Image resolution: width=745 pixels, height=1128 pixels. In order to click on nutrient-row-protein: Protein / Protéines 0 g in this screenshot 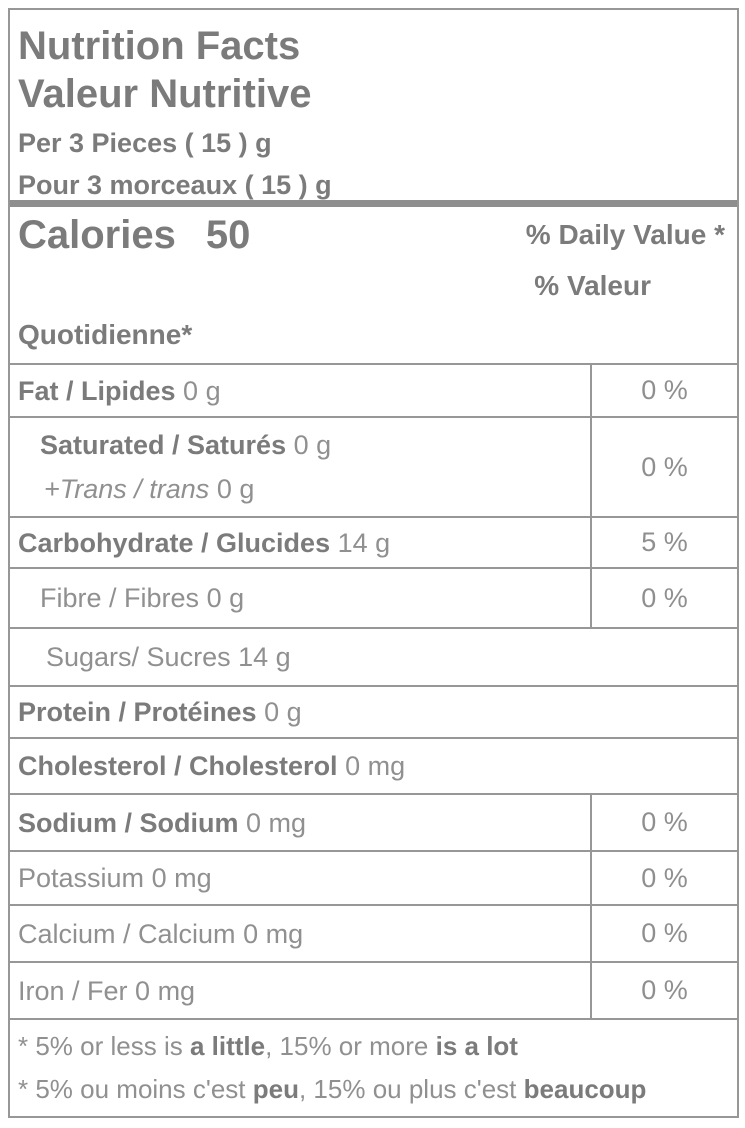, I will do `click(373, 713)`.